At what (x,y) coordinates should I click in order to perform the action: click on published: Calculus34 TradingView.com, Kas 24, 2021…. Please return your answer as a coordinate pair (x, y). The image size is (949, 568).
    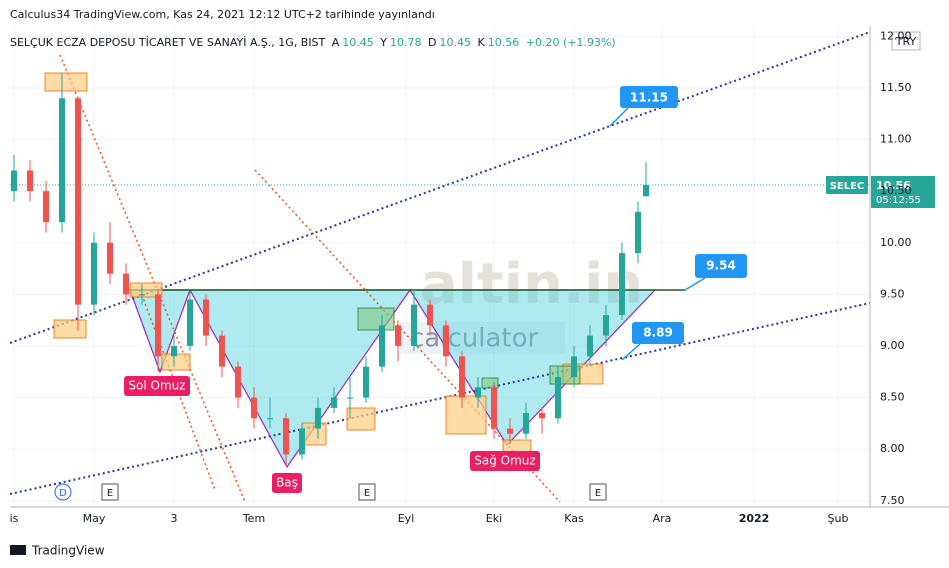
    Looking at the image, I should click on (222, 14).